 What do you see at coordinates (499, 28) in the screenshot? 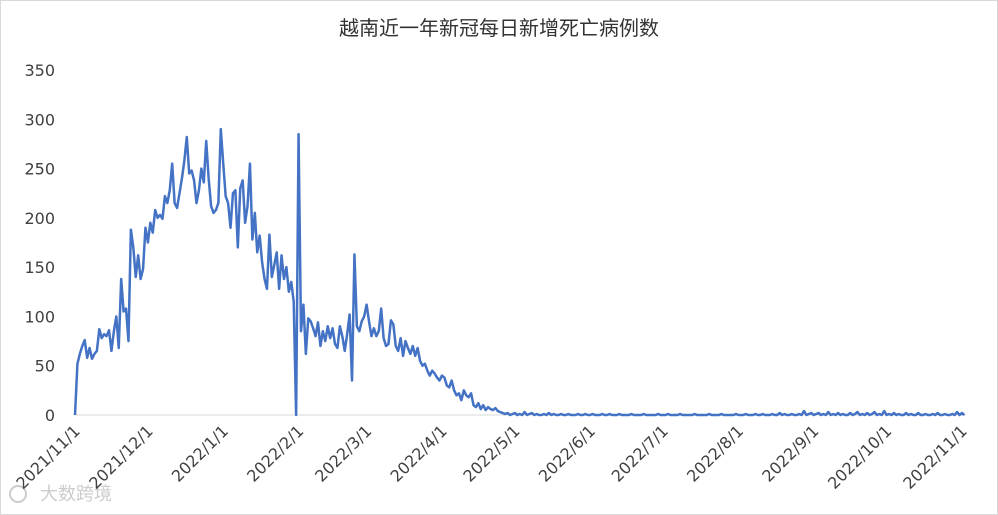
I see `chart-title: 越南近一年新冠每日新增死亡病例数` at bounding box center [499, 28].